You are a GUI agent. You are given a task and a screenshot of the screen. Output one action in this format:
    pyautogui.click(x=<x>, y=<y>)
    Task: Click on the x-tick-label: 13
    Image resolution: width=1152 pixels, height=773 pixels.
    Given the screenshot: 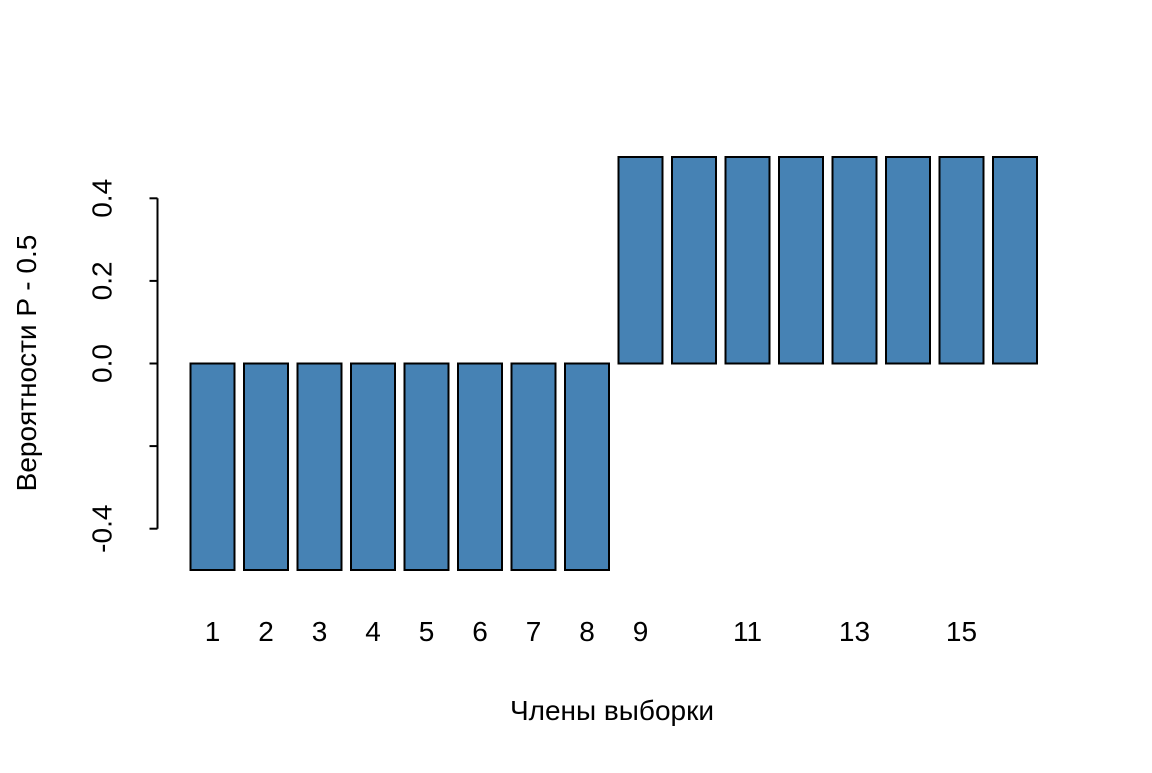 What is the action you would take?
    pyautogui.click(x=854, y=631)
    